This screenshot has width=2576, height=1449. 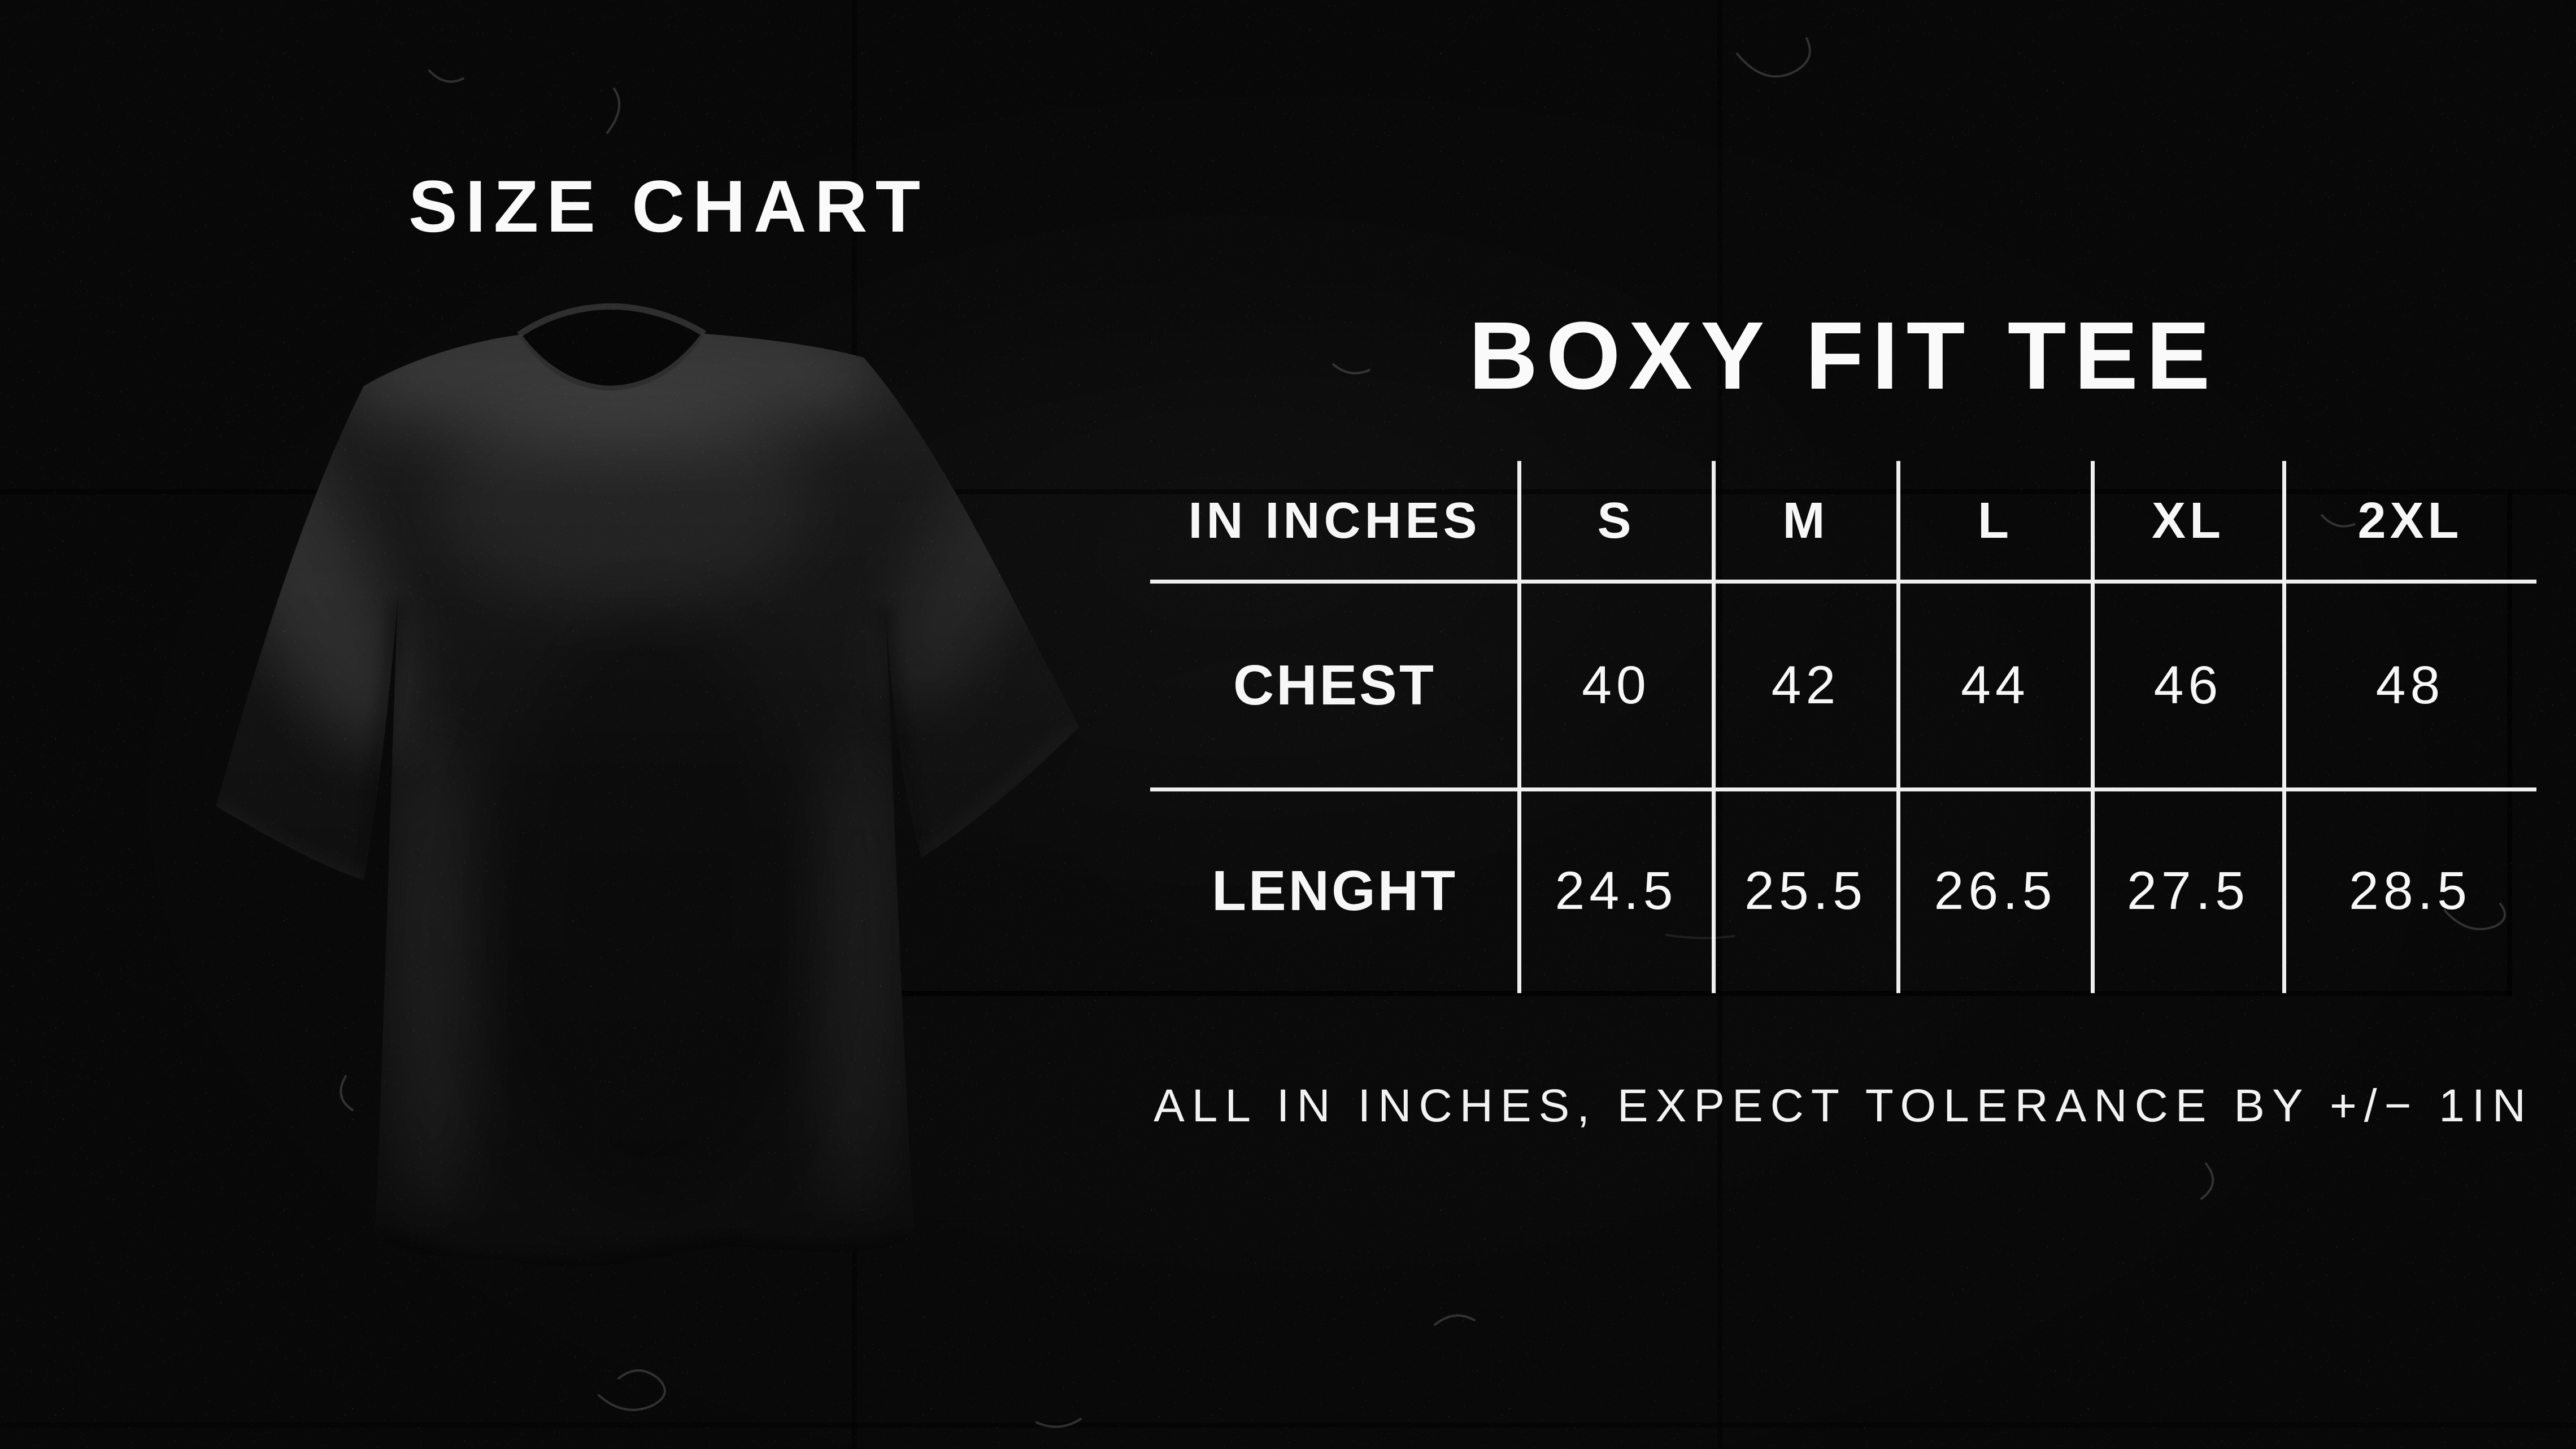 I want to click on chest-value-m: 42, so click(x=1805, y=685).